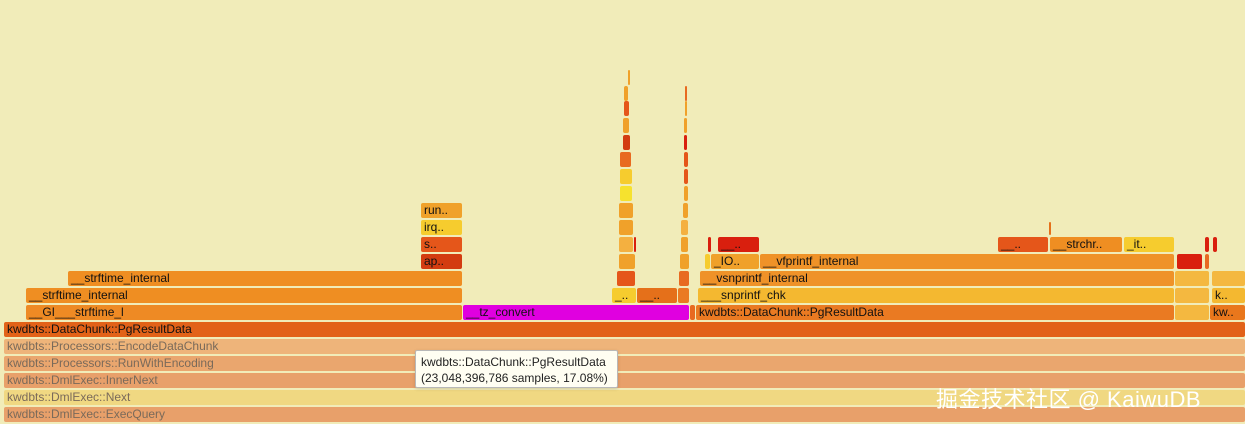  Describe the element at coordinates (441, 244) in the screenshot. I see `frame-s: s..` at that location.